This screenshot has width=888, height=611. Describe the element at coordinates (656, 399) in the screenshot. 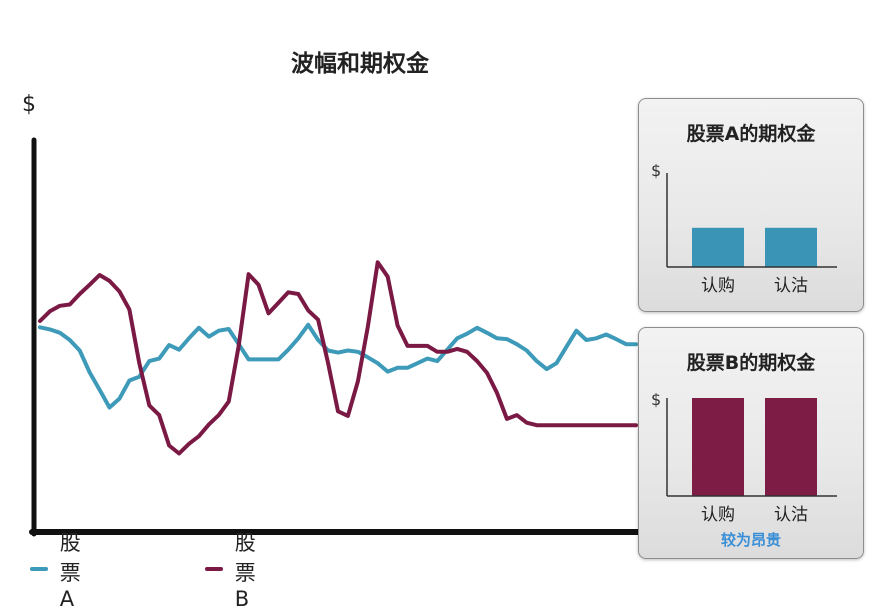

I see `inset-unit-label-stock-b: $` at that location.